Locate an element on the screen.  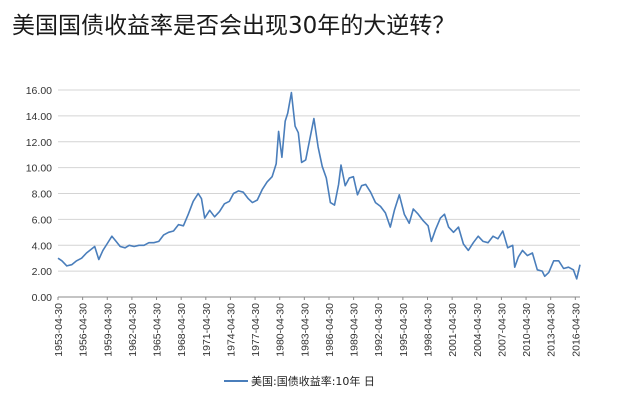
x-tick-label: 1986-04-30 is located at coordinates (330, 330).